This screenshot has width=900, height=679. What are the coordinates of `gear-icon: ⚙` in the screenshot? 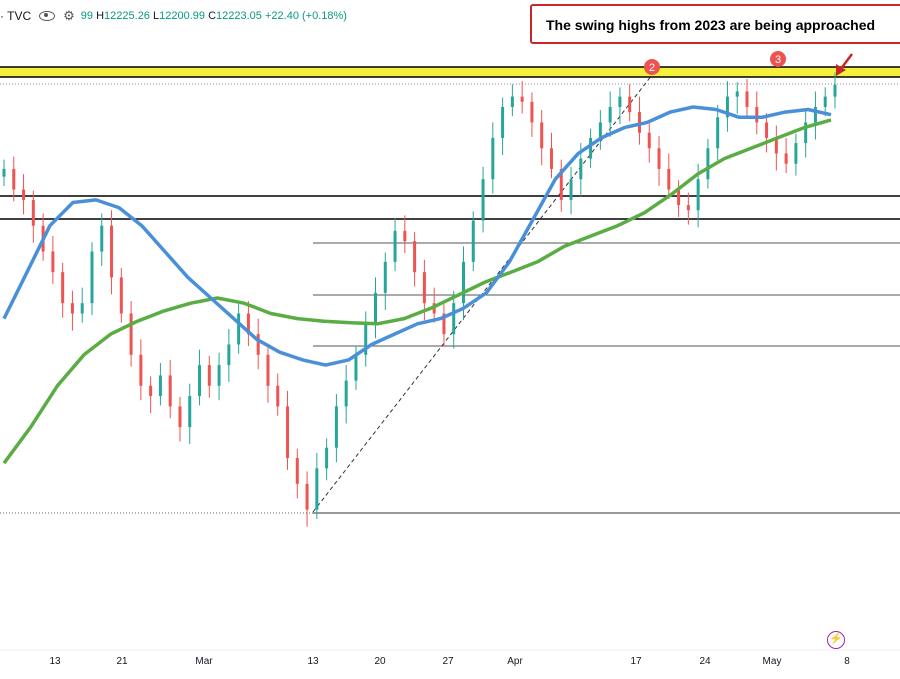 It's located at (69, 15).